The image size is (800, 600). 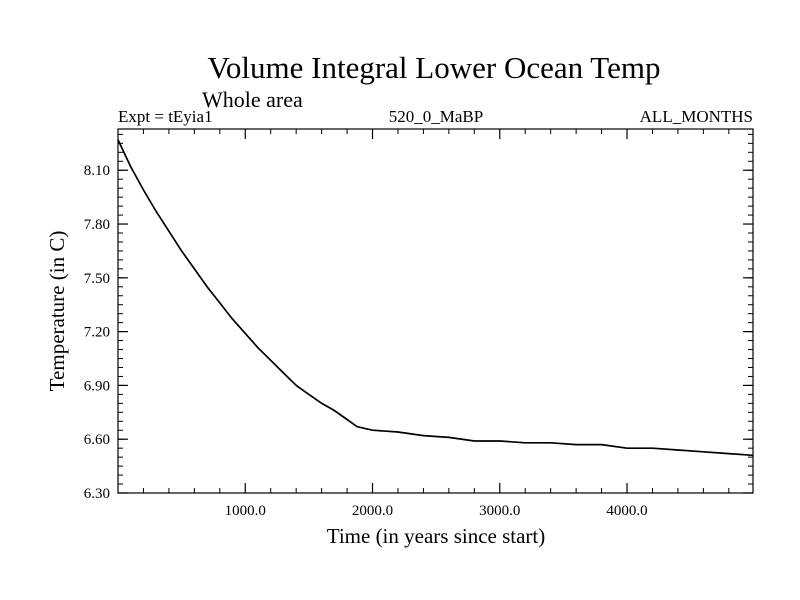 What do you see at coordinates (499, 511) in the screenshot?
I see `x-tick-label: 3000.0` at bounding box center [499, 511].